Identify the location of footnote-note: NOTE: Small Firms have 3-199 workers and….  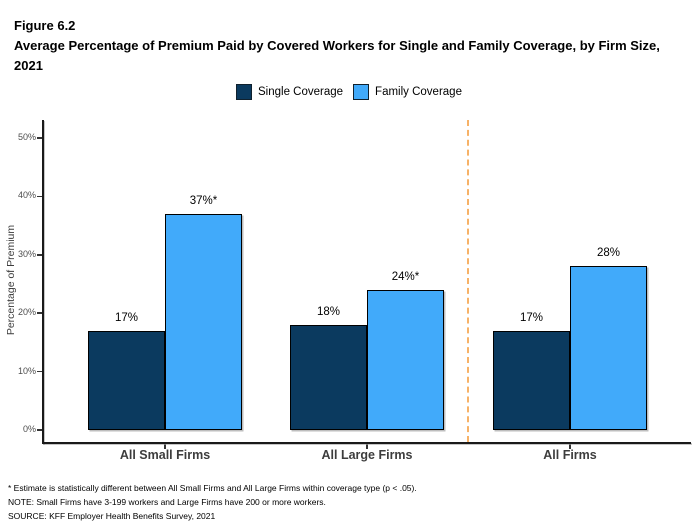
(167, 502).